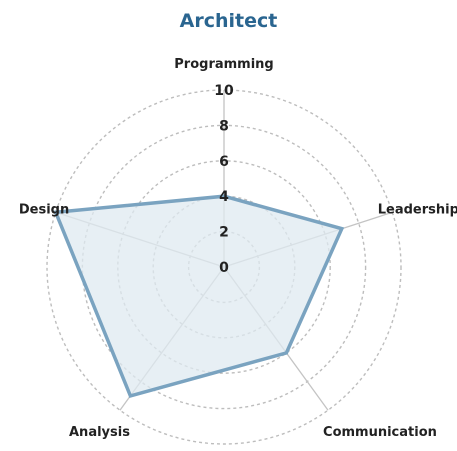 The height and width of the screenshot is (451, 457). I want to click on tick-labels: 0 2 4 6 8 10, so click(224, 179).